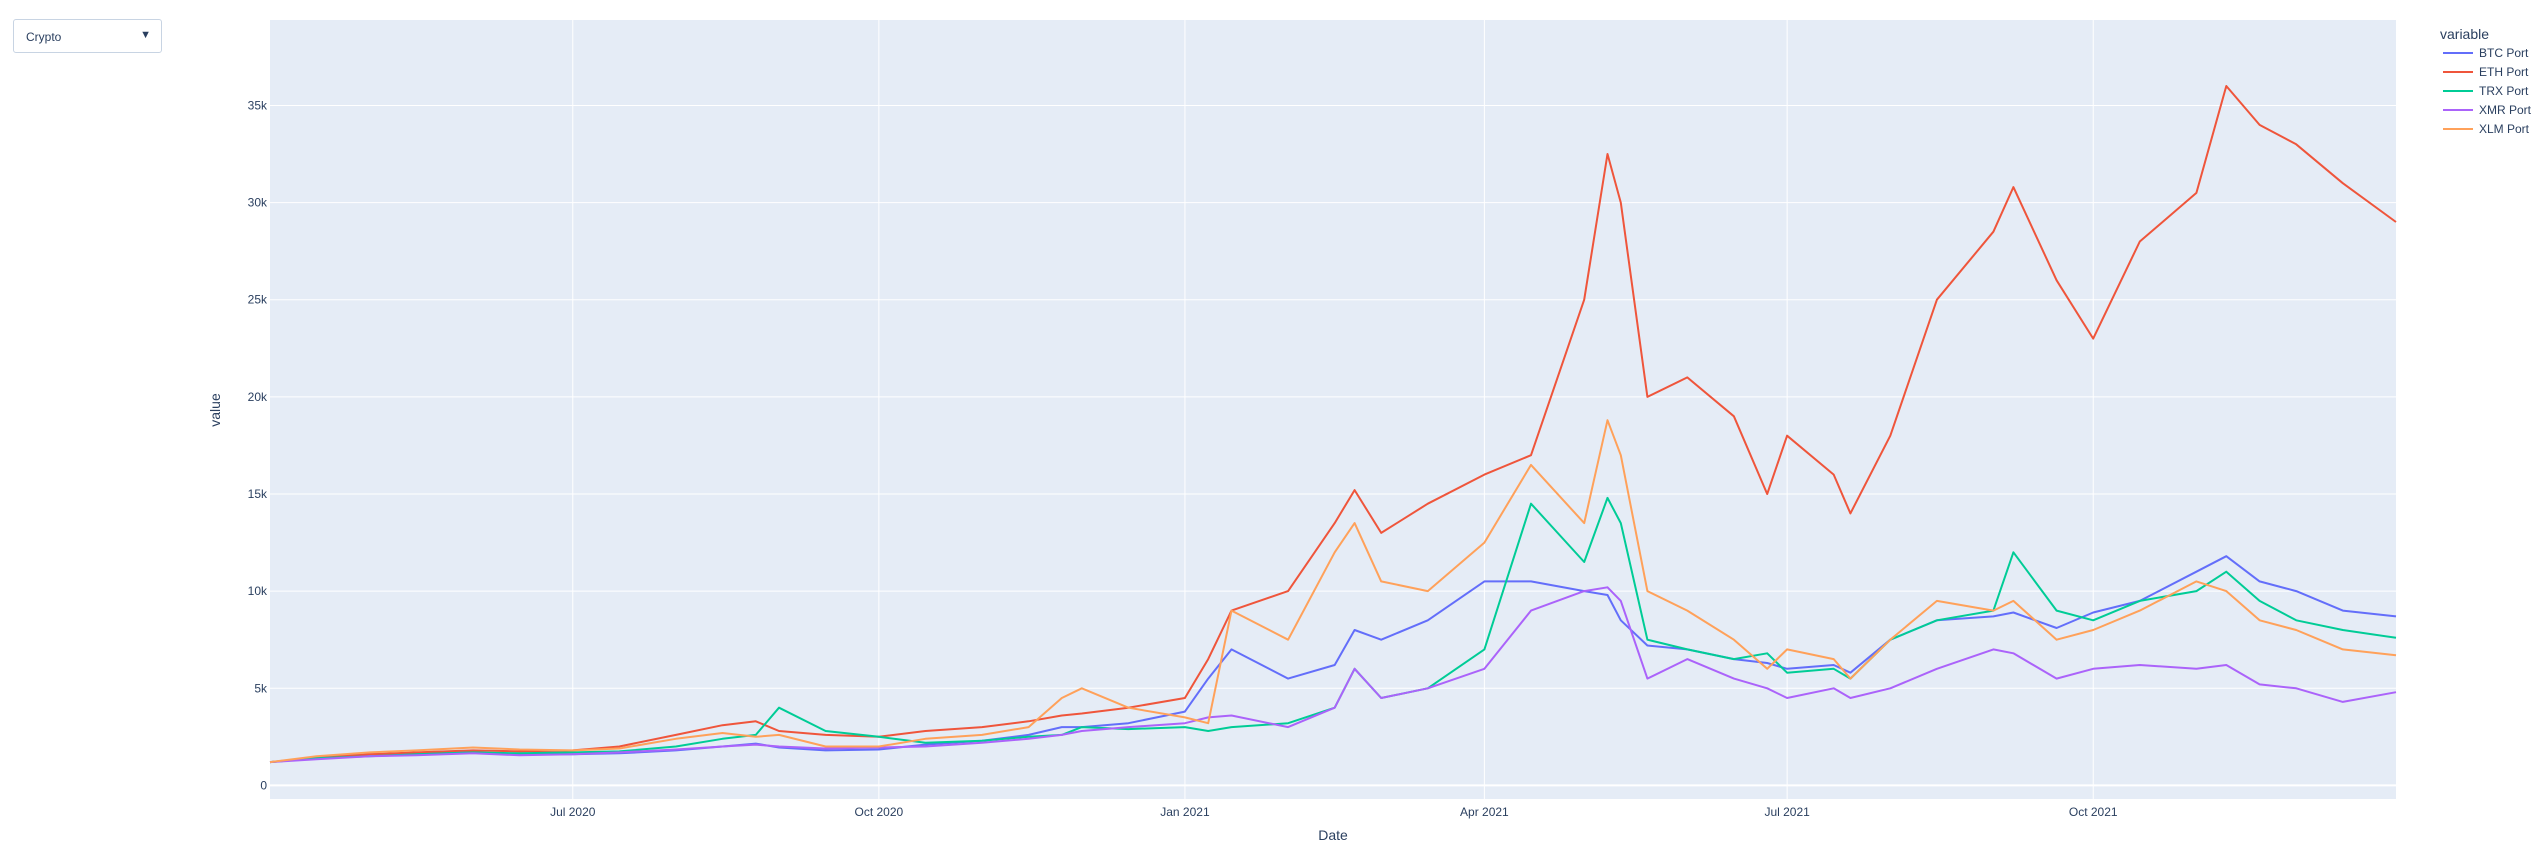  What do you see at coordinates (1787, 812) in the screenshot?
I see `x-tick-label: Jul 2021` at bounding box center [1787, 812].